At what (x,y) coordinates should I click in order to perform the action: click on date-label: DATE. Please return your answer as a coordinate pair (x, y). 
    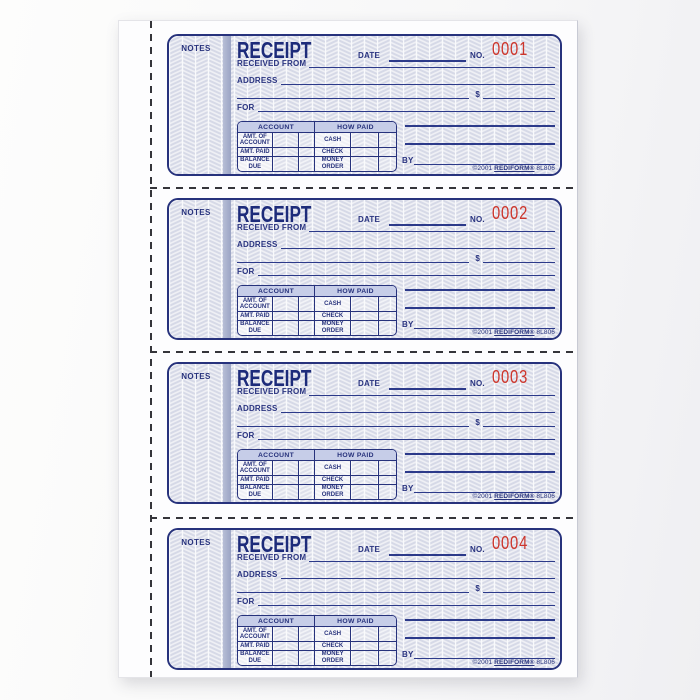
    Looking at the image, I should click on (369, 55).